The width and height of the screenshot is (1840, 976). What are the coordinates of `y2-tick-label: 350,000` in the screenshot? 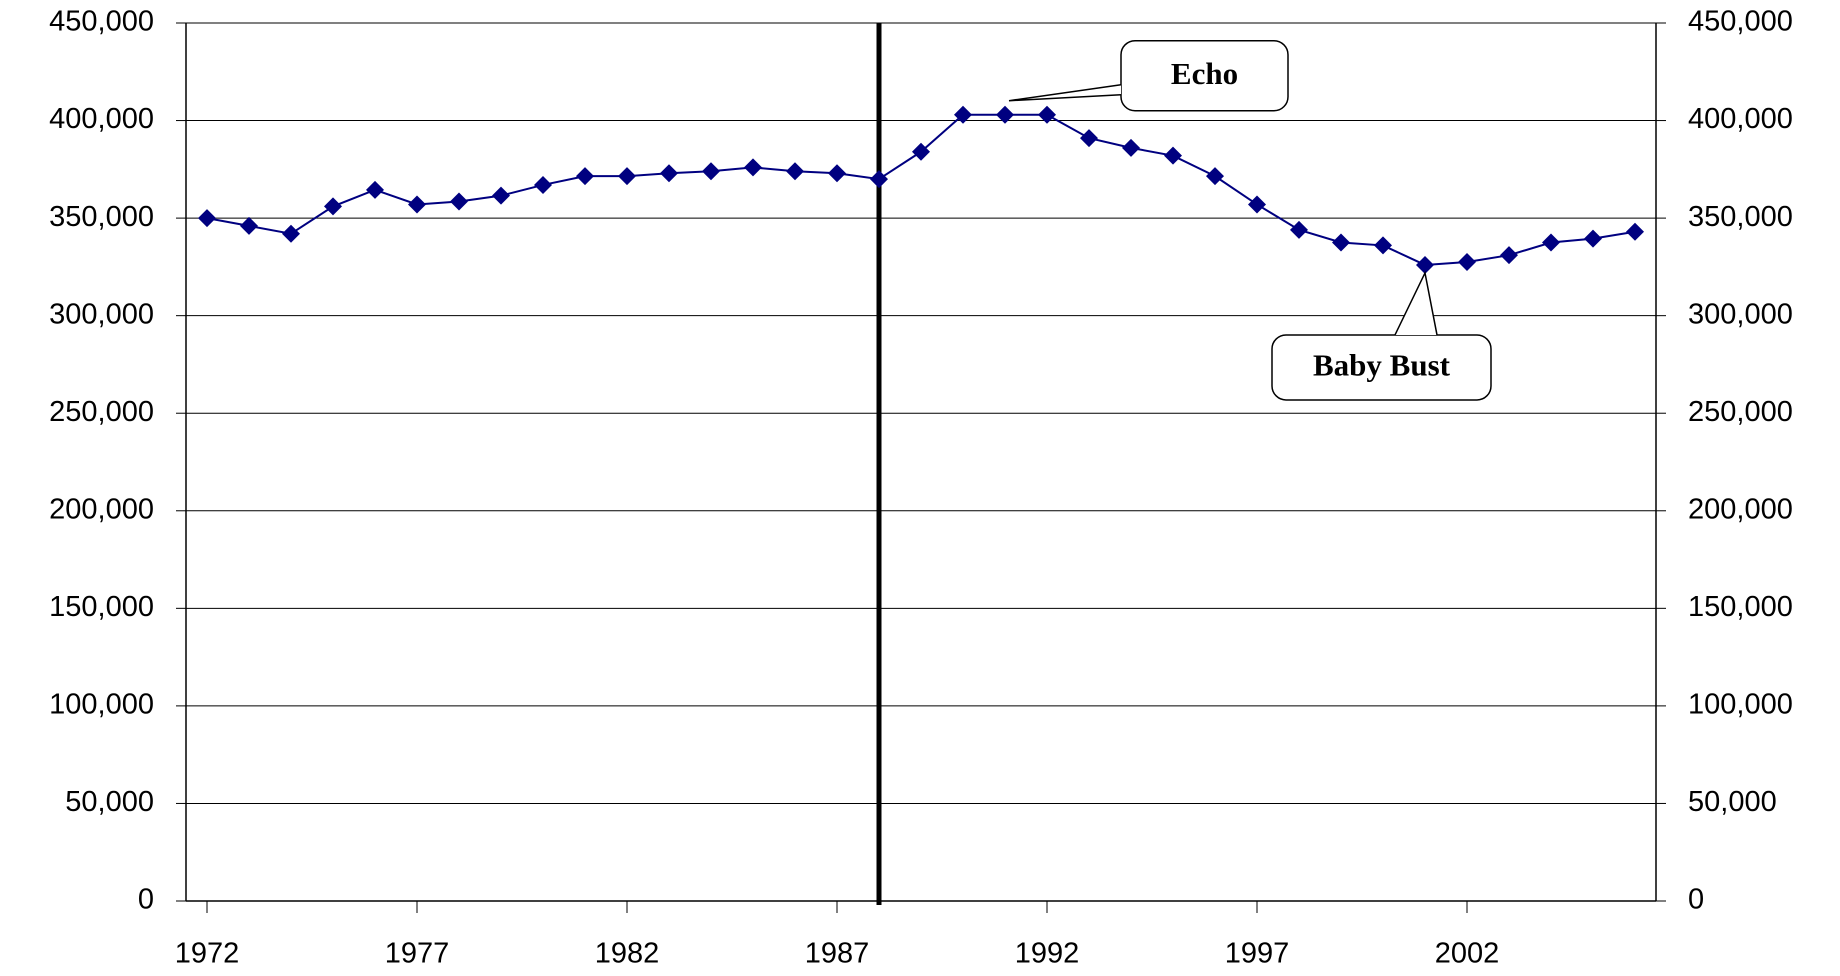 It's located at (1740, 217).